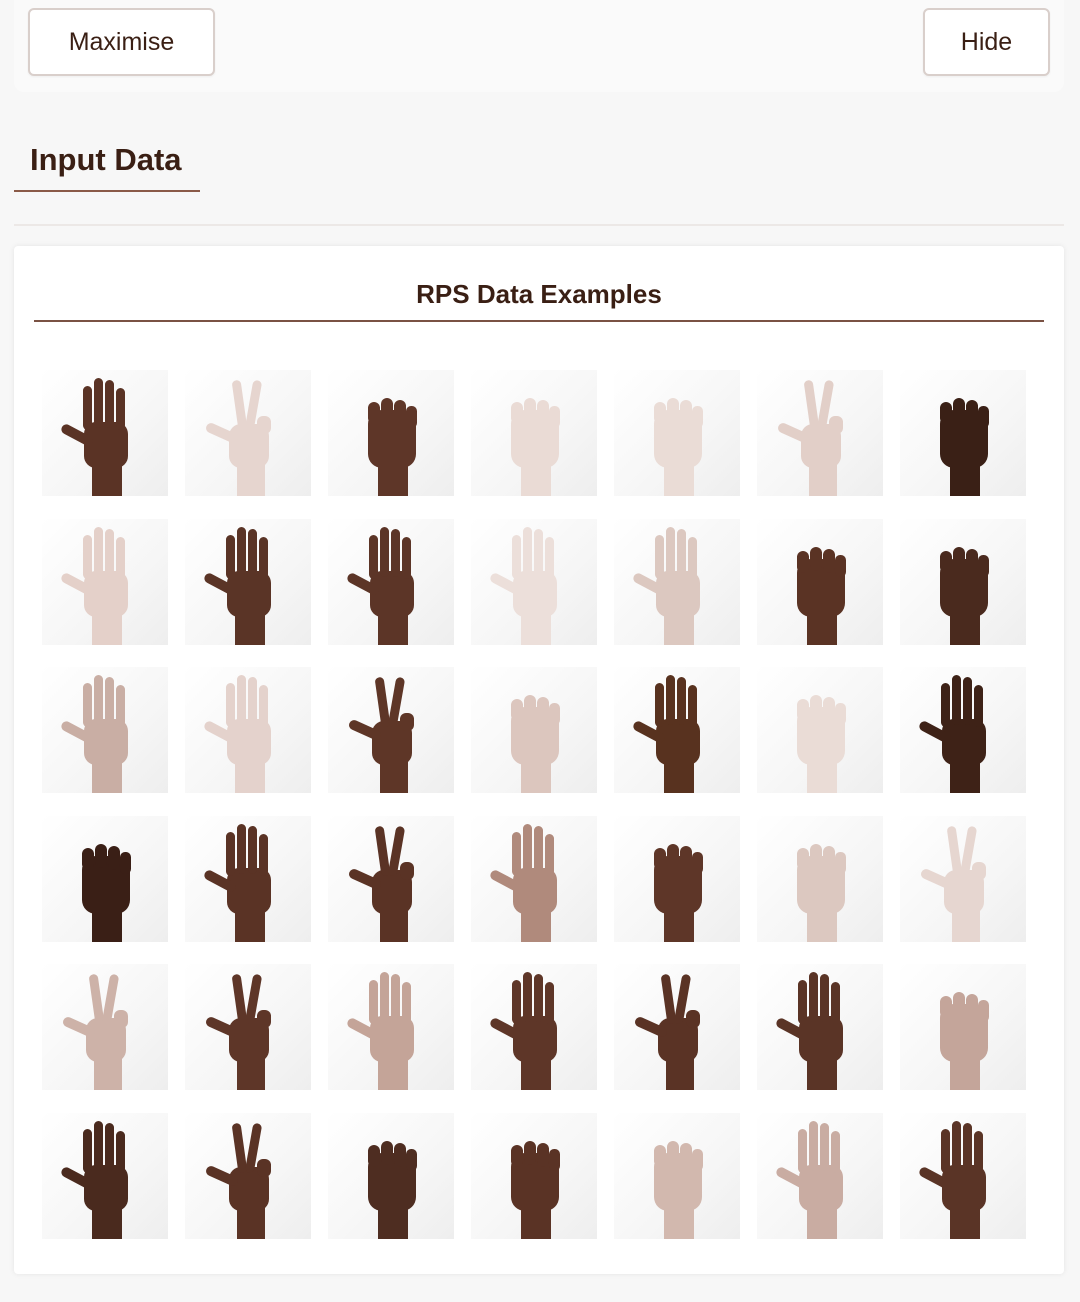 The height and width of the screenshot is (1302, 1080). I want to click on maximise-button: Maximise, so click(121, 42).